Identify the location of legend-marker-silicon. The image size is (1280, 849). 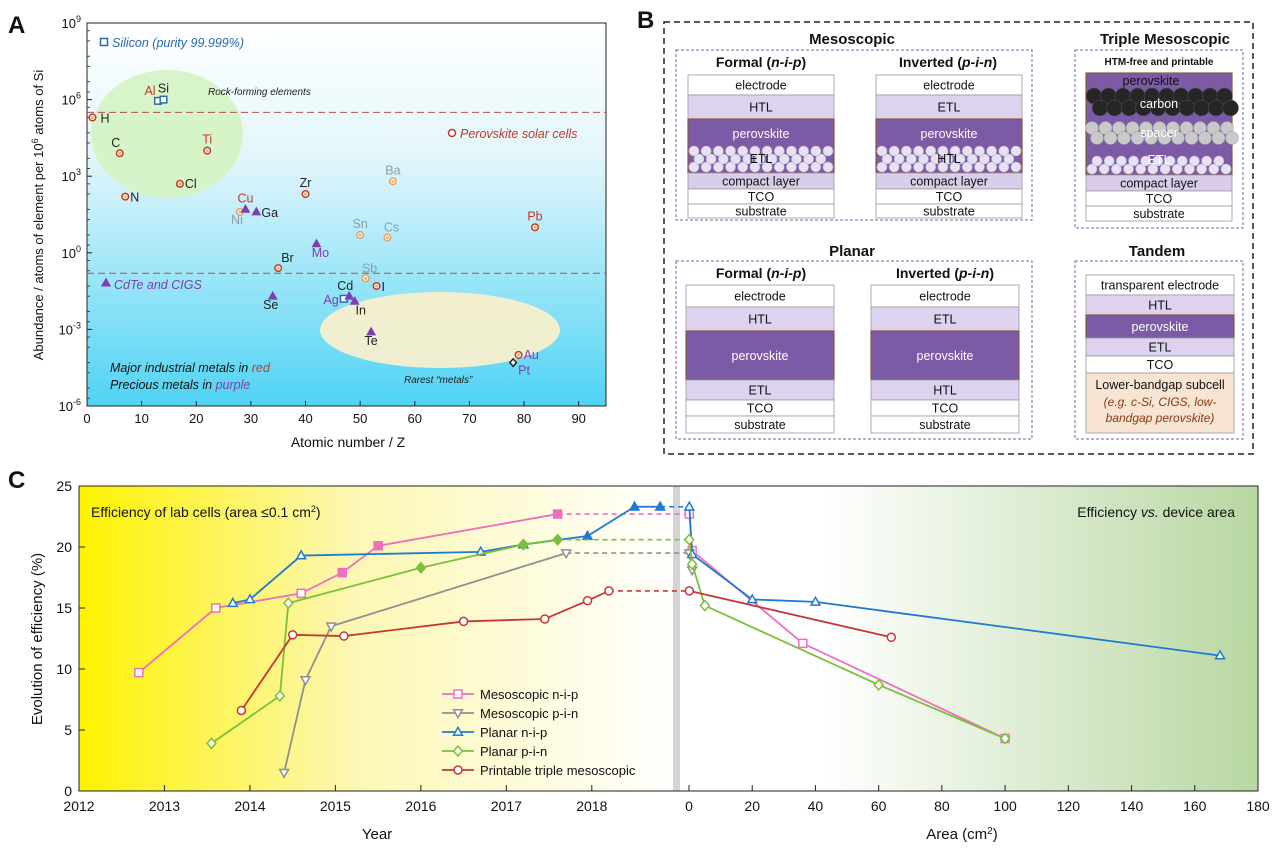
(104, 42).